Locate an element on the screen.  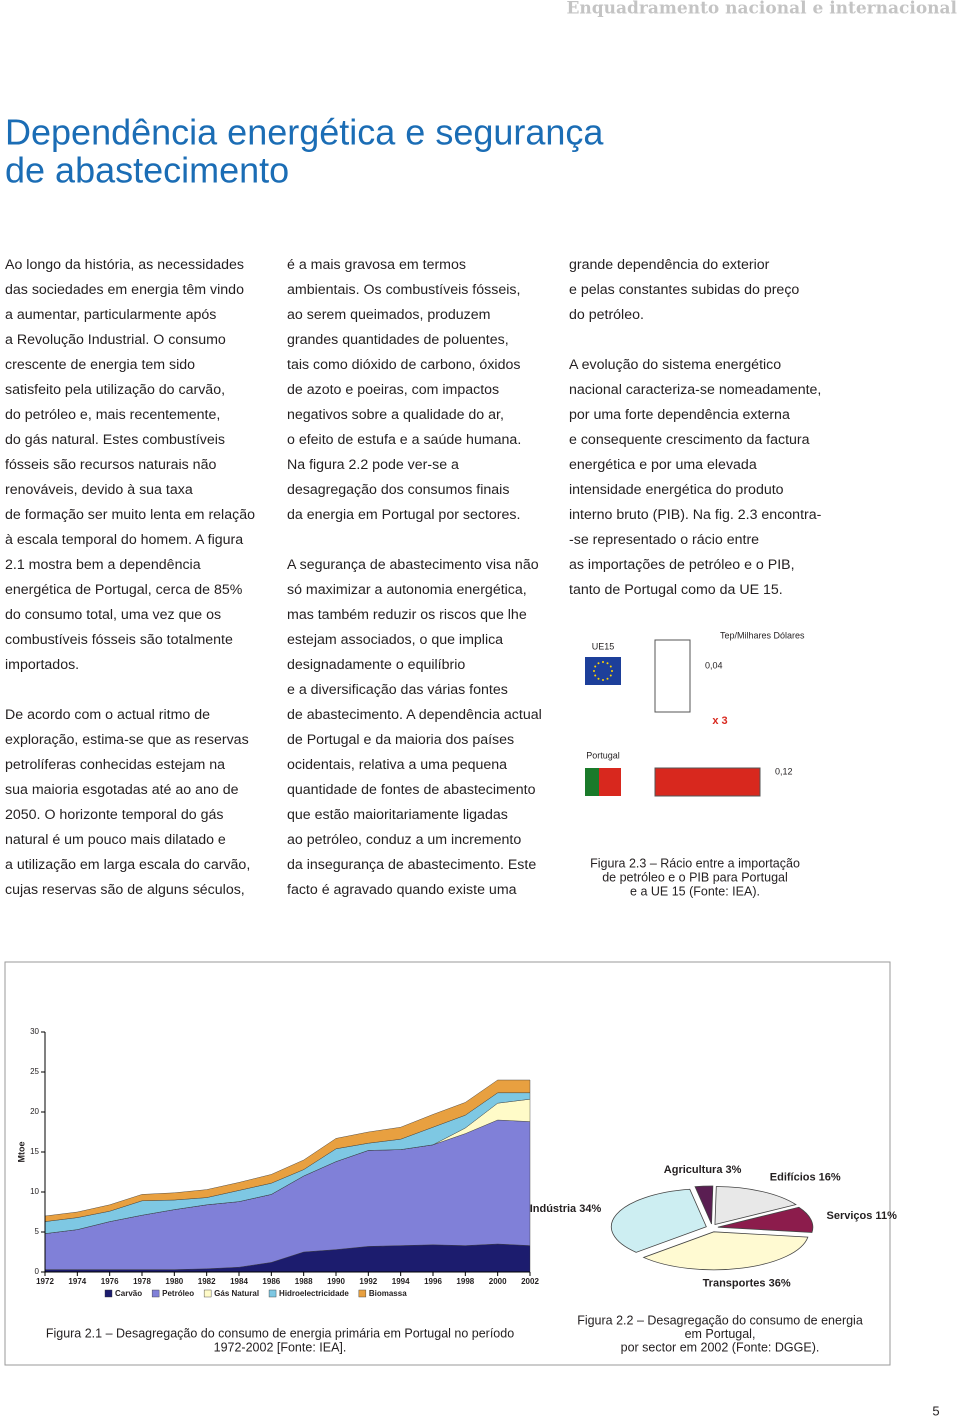
x-tick-label: 2000 is located at coordinates (498, 1281).